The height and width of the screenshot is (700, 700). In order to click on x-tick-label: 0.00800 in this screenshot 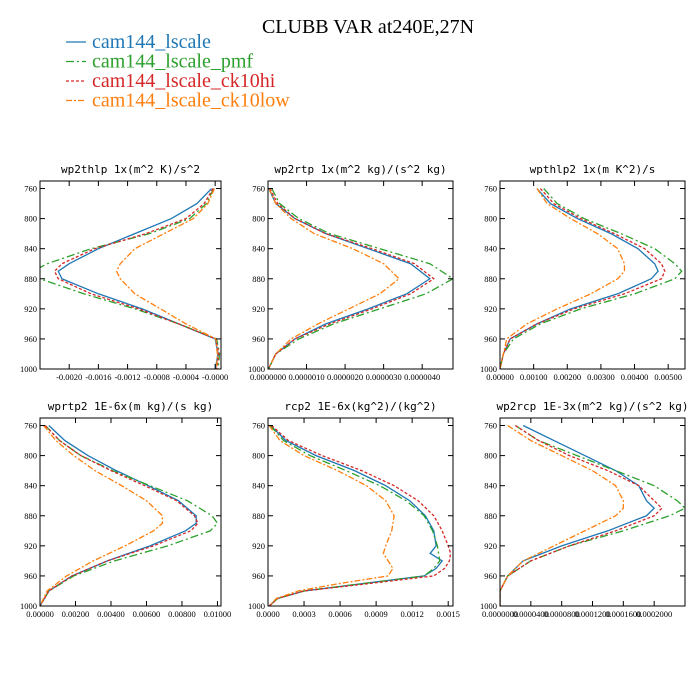, I will do `click(182, 614)`.